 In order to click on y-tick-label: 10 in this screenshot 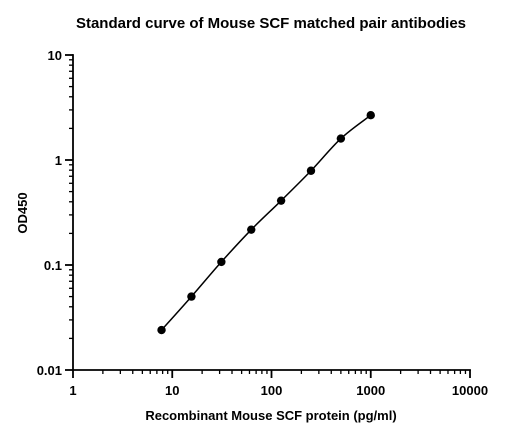, I will do `click(55, 55)`.